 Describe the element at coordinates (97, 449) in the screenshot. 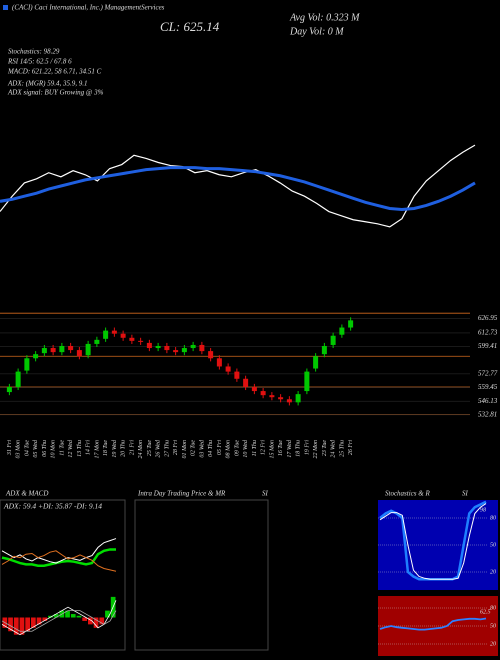

I see `date-label: 17 Mon` at that location.